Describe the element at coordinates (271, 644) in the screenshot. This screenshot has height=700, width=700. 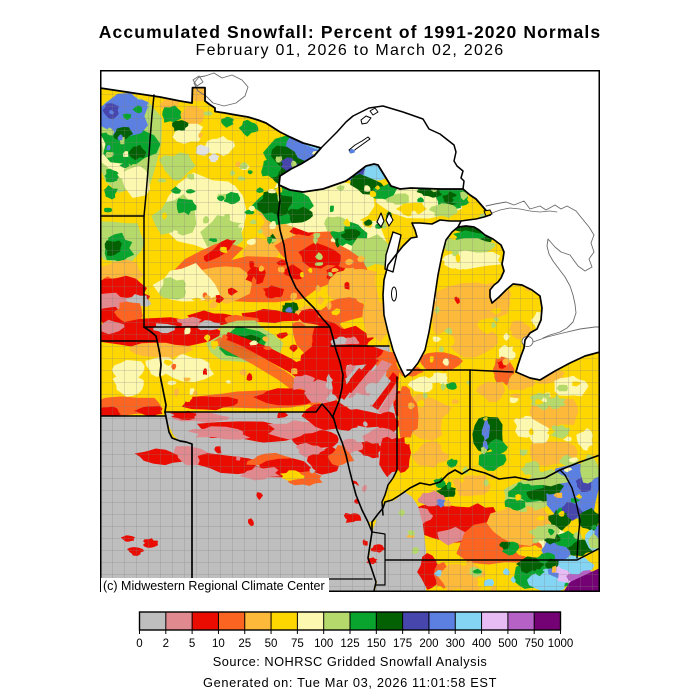
I see `svg-text: 50` at that location.